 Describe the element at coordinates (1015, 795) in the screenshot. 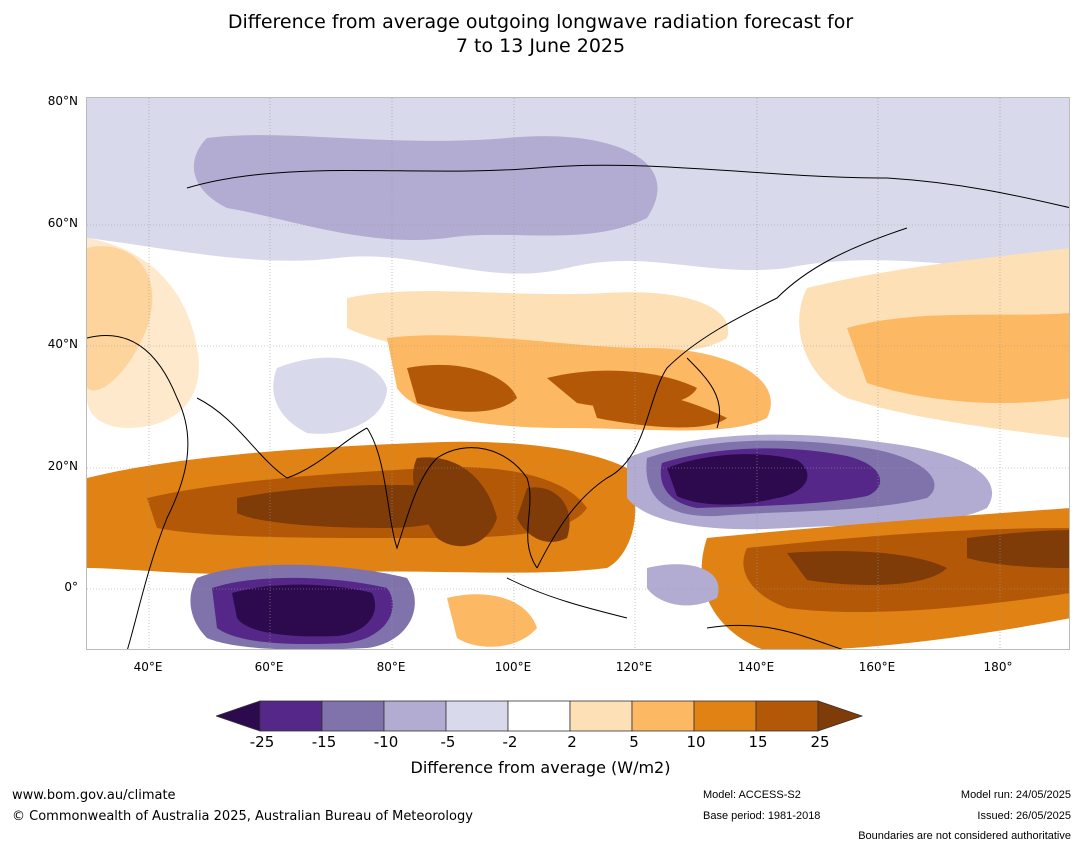

I see `footer-model-run: Model run: 24/05/2025` at that location.